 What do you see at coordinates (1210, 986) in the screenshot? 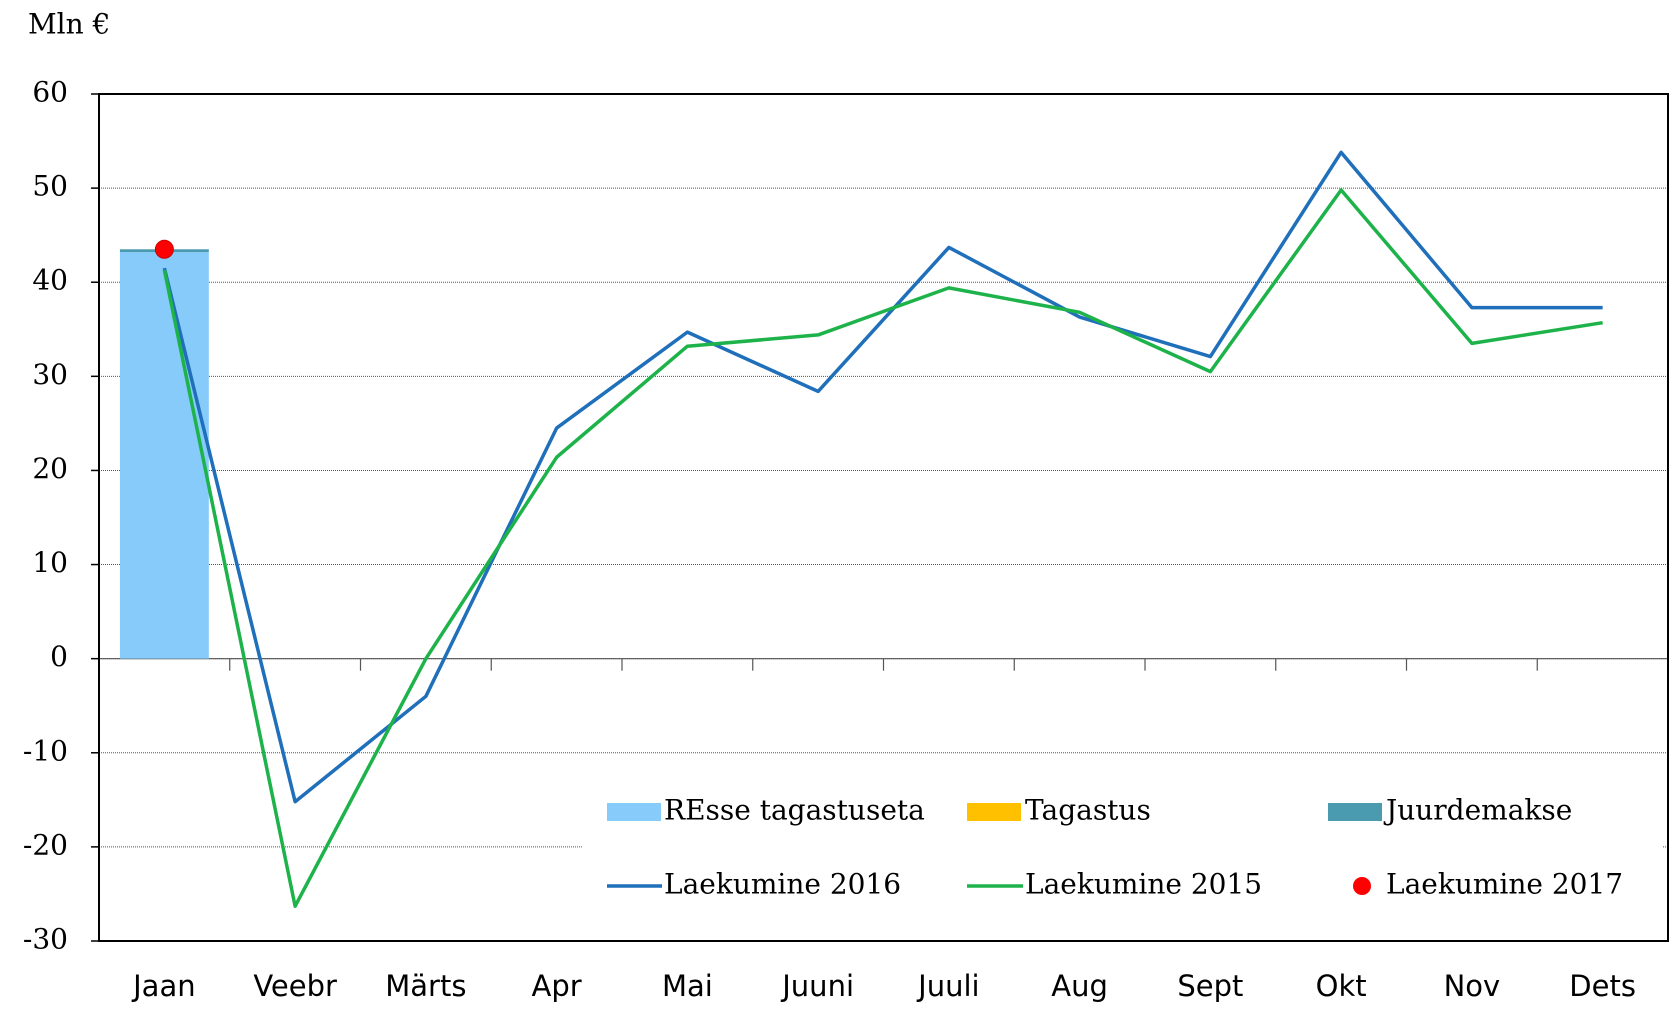
I see `x-tick-label: Sept` at bounding box center [1210, 986].